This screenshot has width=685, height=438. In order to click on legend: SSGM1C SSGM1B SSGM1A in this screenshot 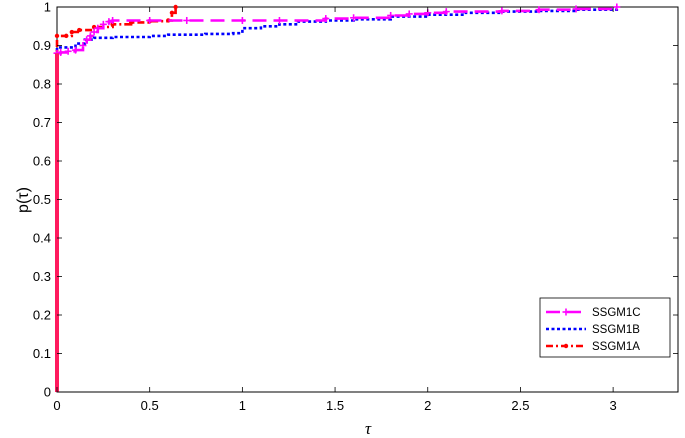, I will do `click(605, 327)`.